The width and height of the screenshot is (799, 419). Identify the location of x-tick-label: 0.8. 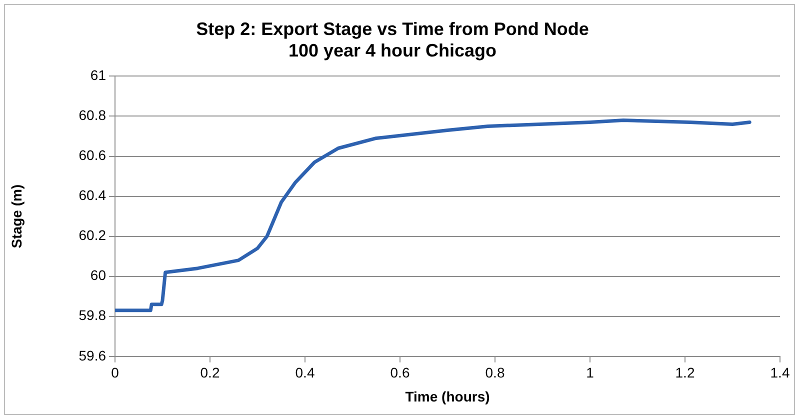
(495, 372).